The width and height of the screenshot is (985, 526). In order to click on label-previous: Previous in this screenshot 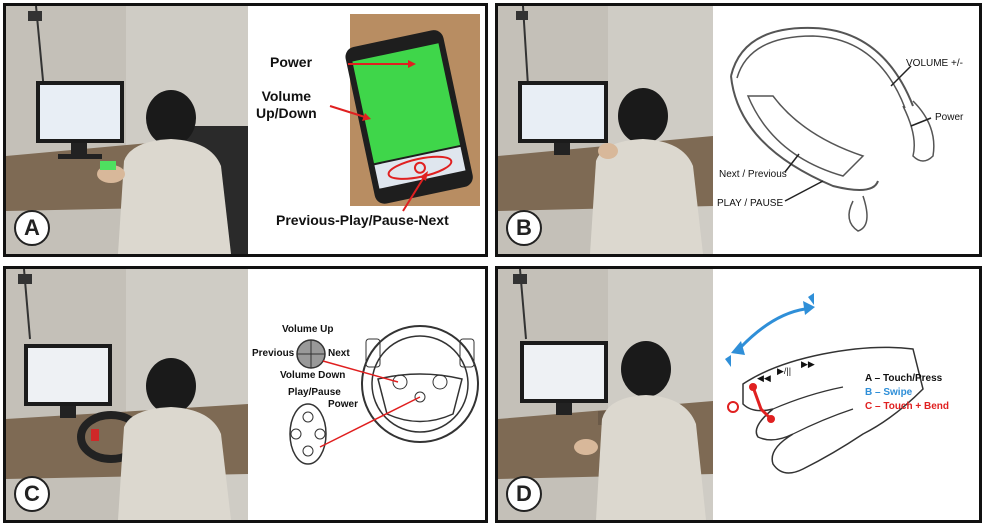, I will do `click(273, 353)`.